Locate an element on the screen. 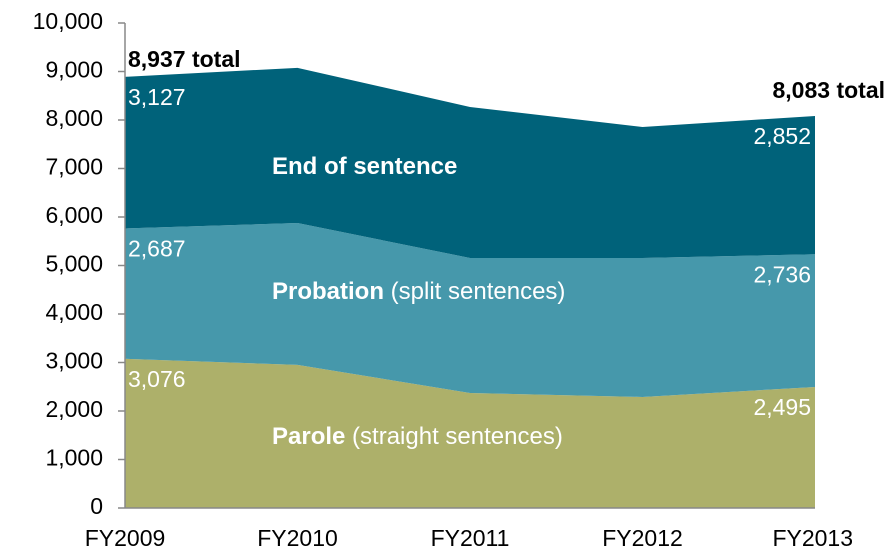  y-tick-label: 9,000 is located at coordinates (74, 70).